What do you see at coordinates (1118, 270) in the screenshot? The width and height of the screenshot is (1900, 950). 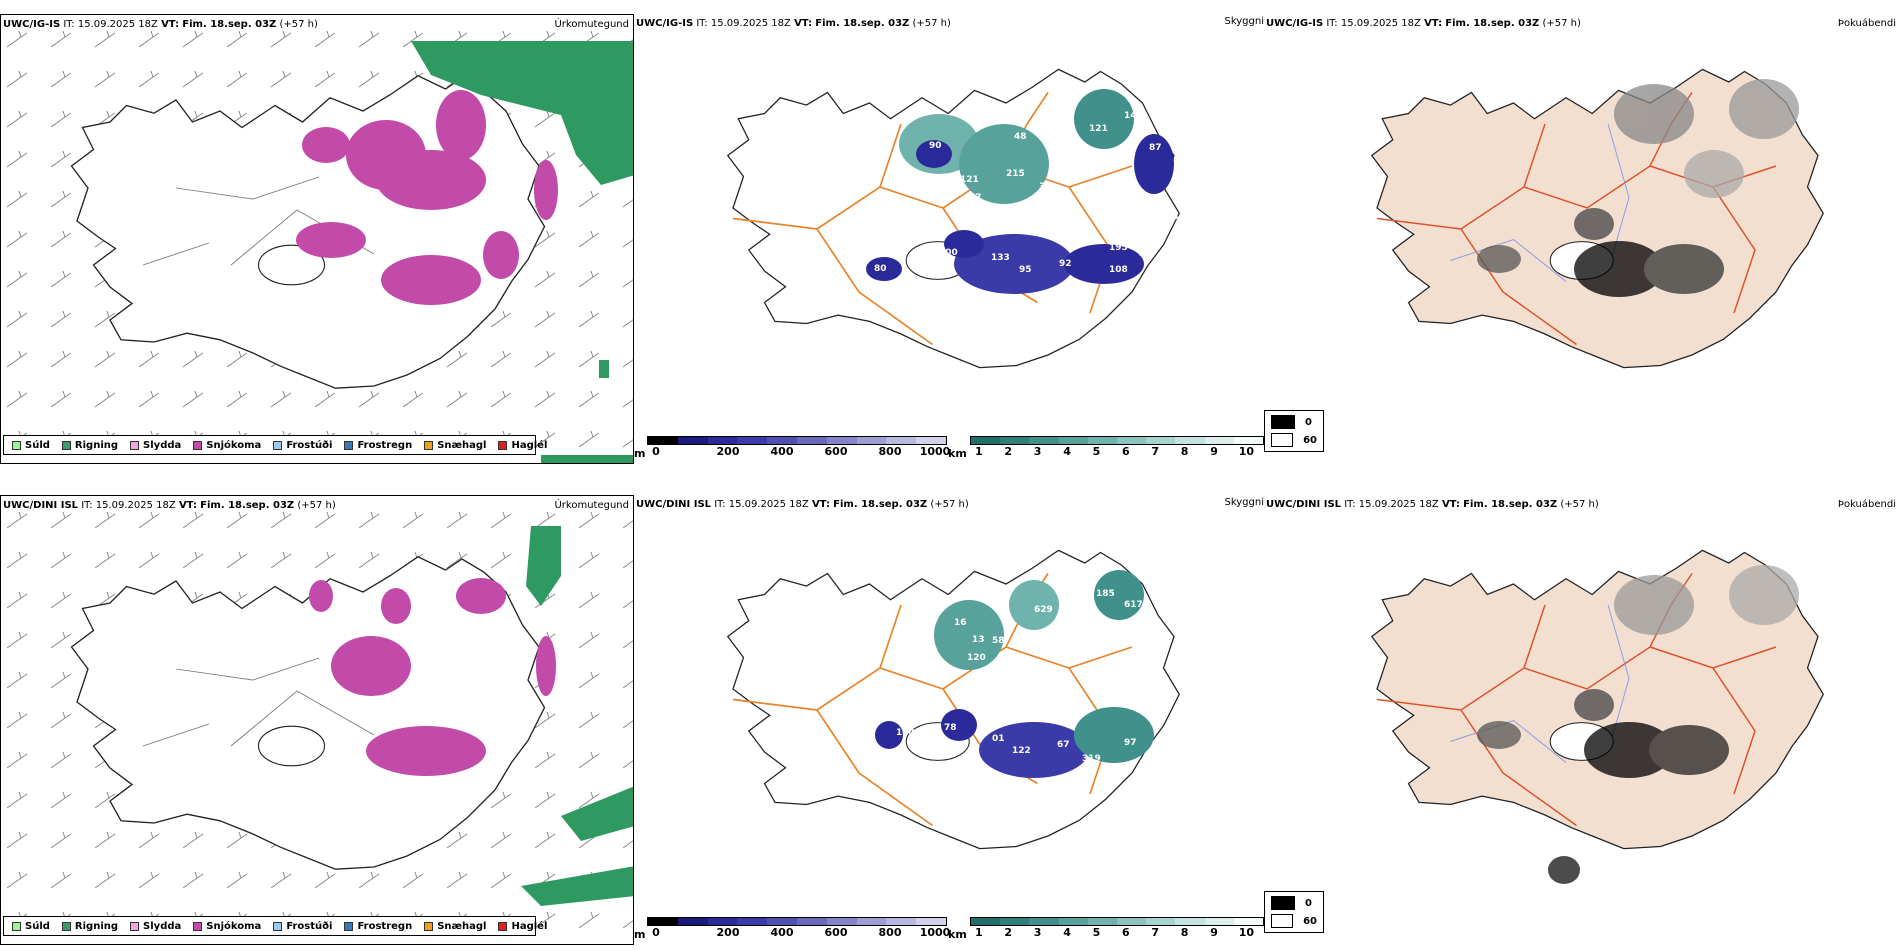 I see `vis-label: 108` at bounding box center [1118, 270].